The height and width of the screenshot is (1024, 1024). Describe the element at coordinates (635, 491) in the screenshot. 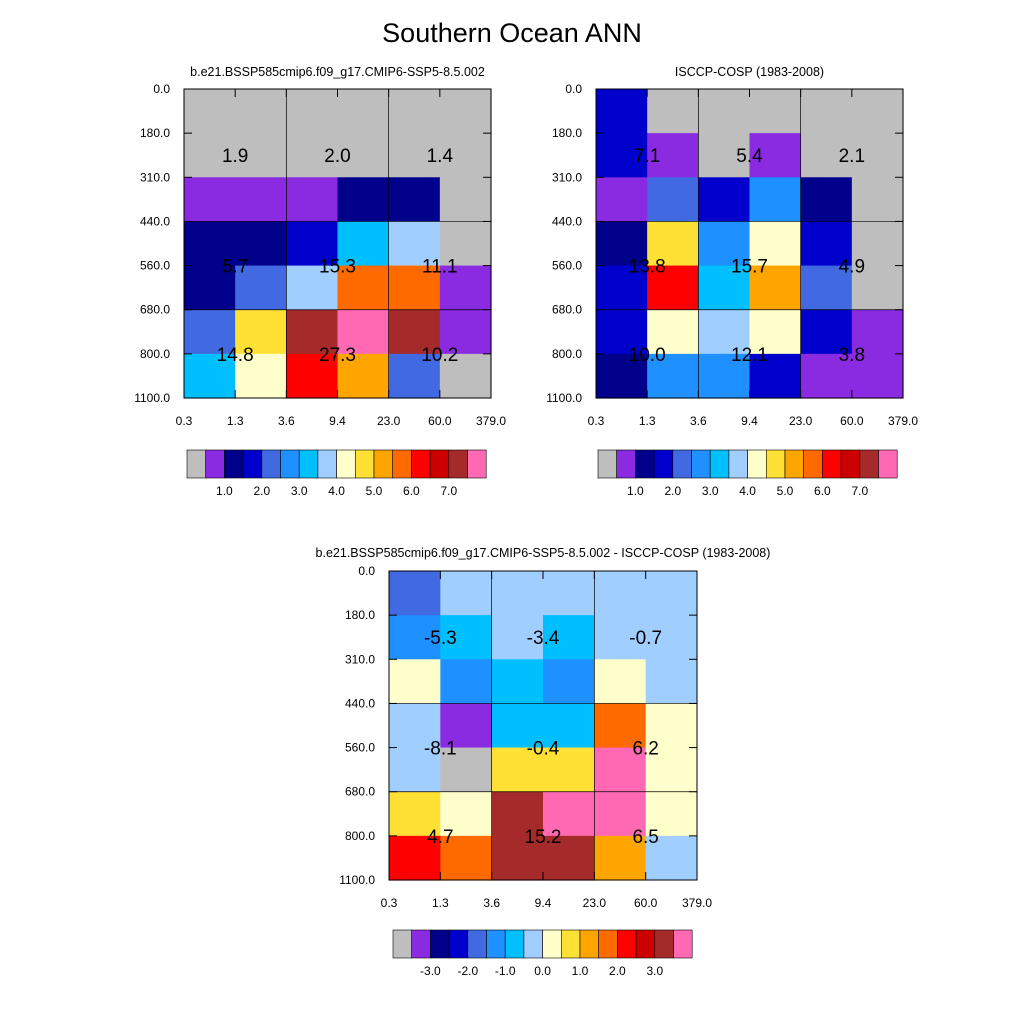

I see `colorbar-tick-label: 1.0` at that location.